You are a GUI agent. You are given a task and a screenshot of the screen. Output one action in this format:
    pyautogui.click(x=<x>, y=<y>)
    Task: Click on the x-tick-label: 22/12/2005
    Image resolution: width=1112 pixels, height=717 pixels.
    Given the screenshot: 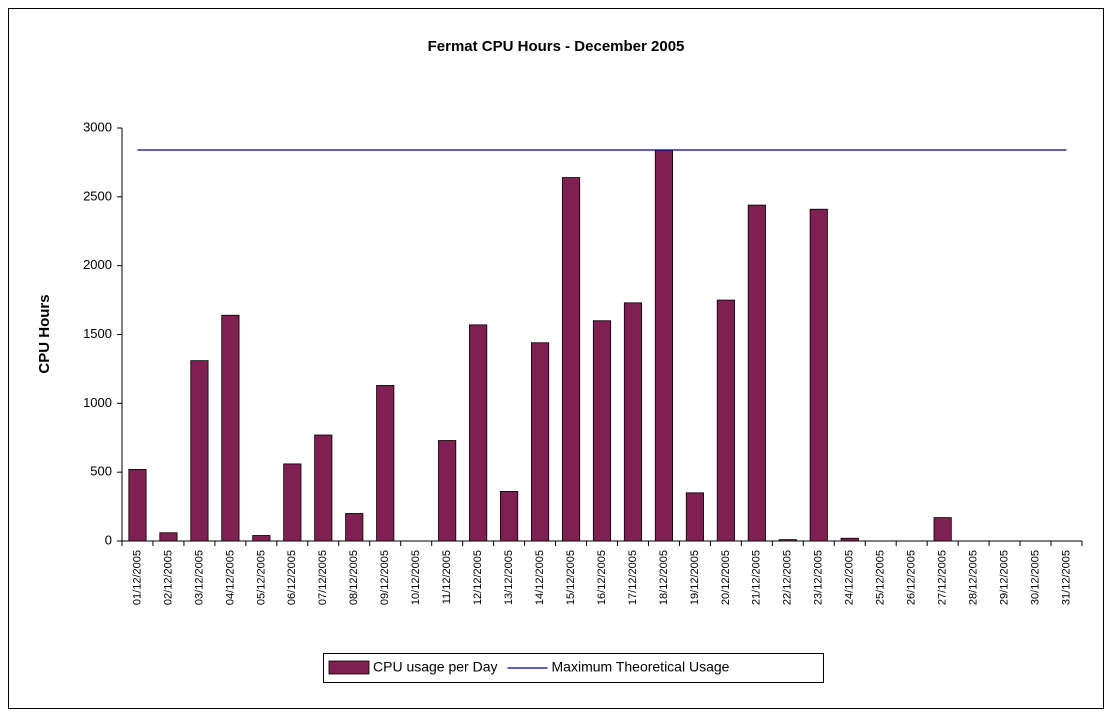 What is the action you would take?
    pyautogui.click(x=788, y=577)
    